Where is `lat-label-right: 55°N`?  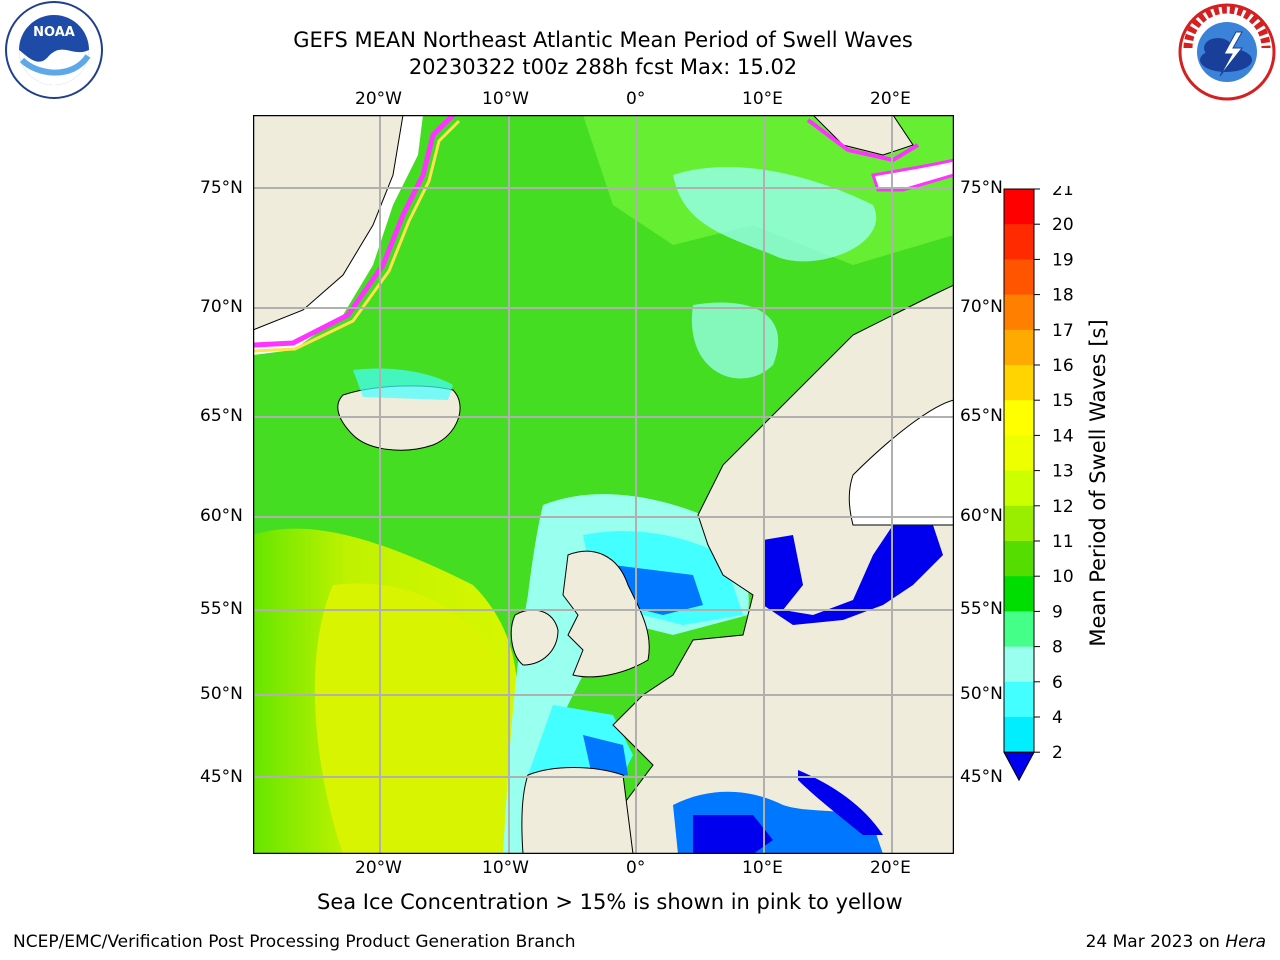
lat-label-right: 55°N is located at coordinates (981, 609).